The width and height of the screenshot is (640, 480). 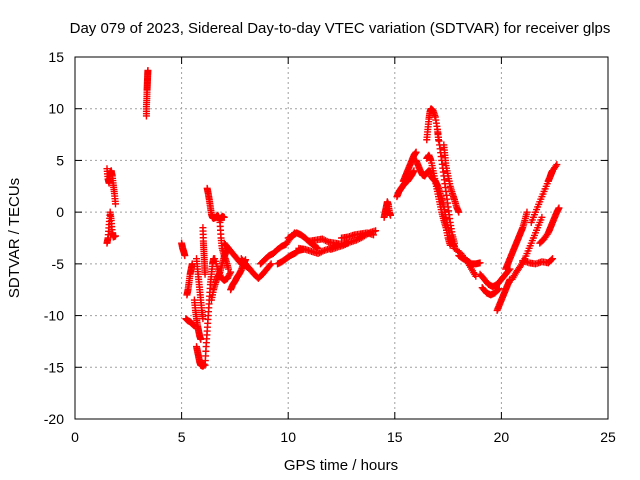 I want to click on y-tick-label: 5, so click(x=60, y=160).